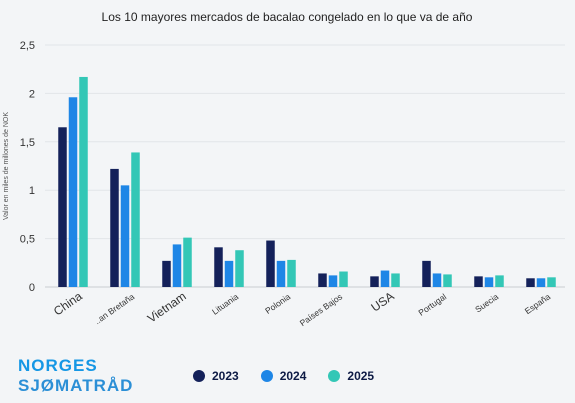 Image resolution: width=575 pixels, height=403 pixels. Describe the element at coordinates (27, 143) in the screenshot. I see `y-tick-label: 1,5` at that location.